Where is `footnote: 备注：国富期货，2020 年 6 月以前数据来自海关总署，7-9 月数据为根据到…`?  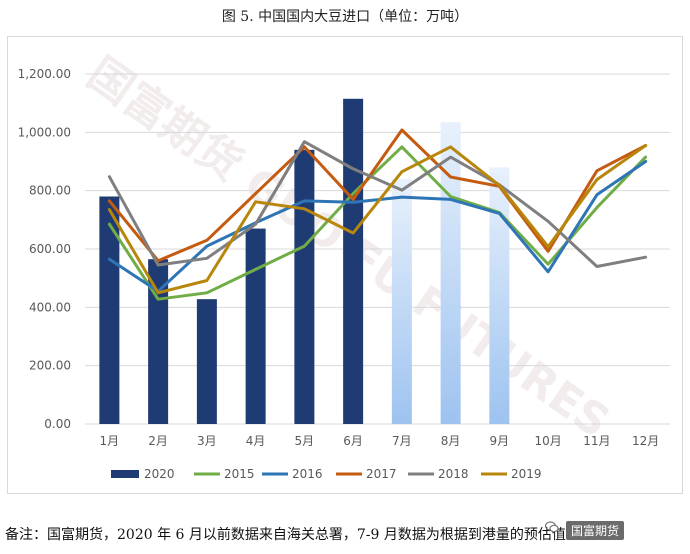
footnote: 备注：国富期货，2020 年 6 月以前数据来自海关总署，7-9 月数据为根据到… is located at coordinates (292, 535).